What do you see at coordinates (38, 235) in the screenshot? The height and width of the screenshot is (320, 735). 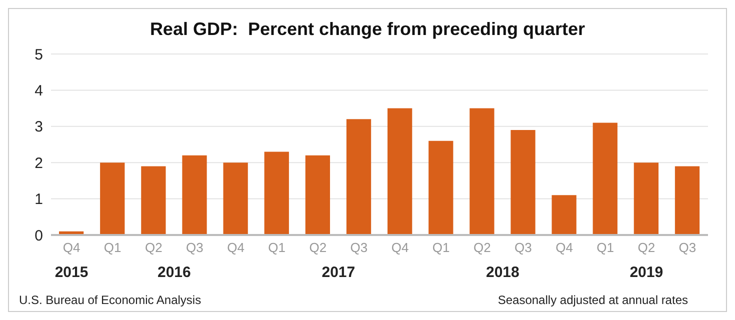 I see `y-tick-label: 0` at bounding box center [38, 235].